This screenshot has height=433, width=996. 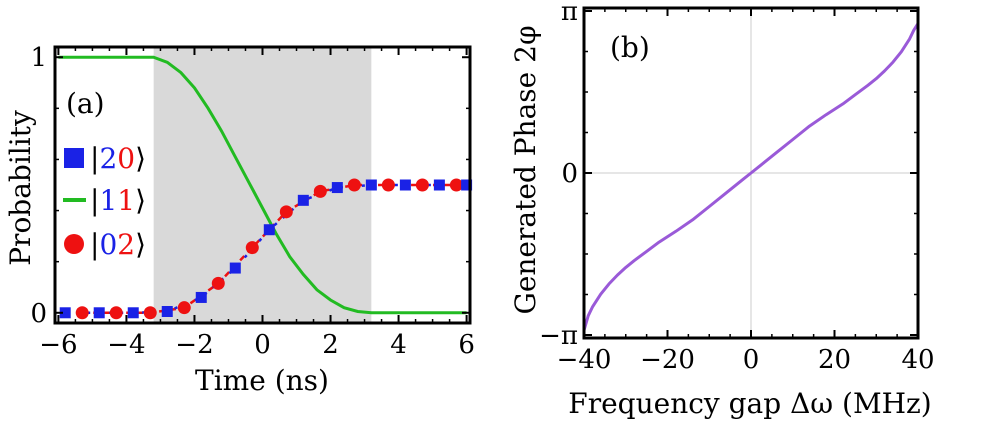 What do you see at coordinates (58, 345) in the screenshot?
I see `x-tick-label: −6` at bounding box center [58, 345].